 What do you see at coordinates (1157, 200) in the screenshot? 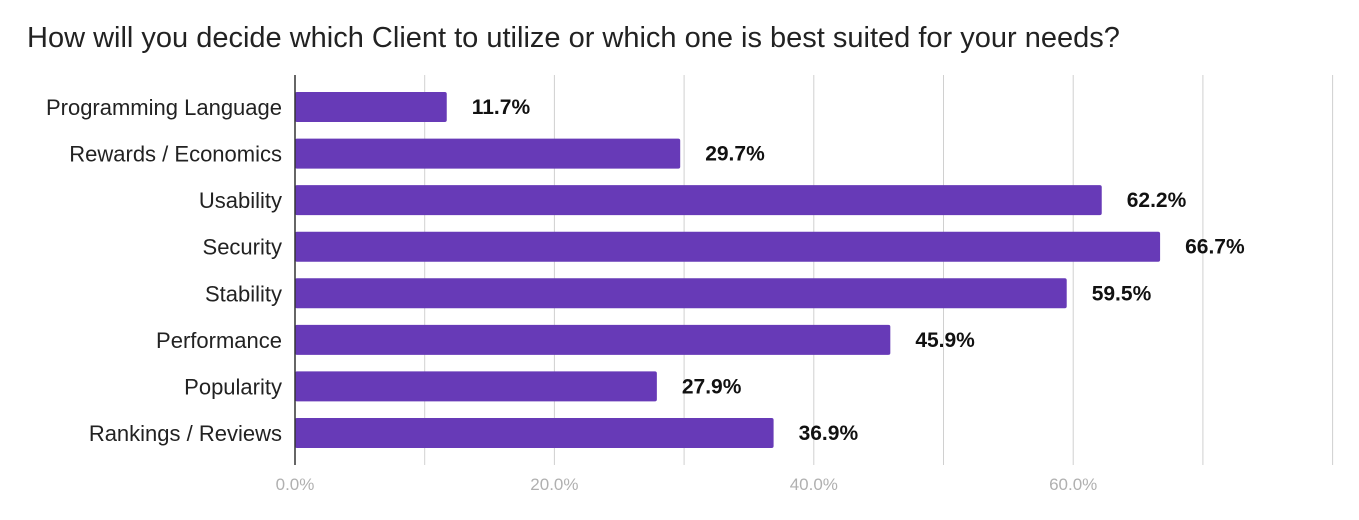
I see `value-label: 62.2%` at bounding box center [1157, 200].